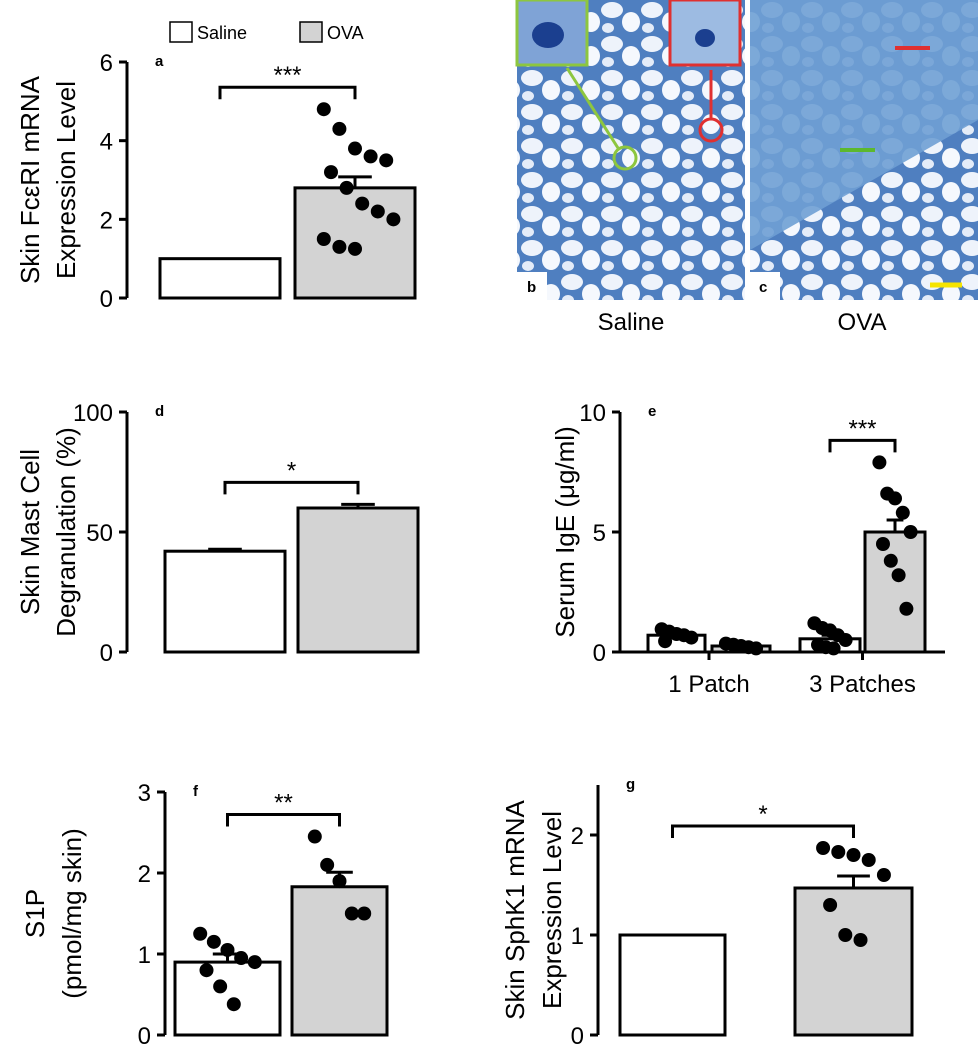 The height and width of the screenshot is (1055, 978). I want to click on panel-letter: b, so click(531, 287).